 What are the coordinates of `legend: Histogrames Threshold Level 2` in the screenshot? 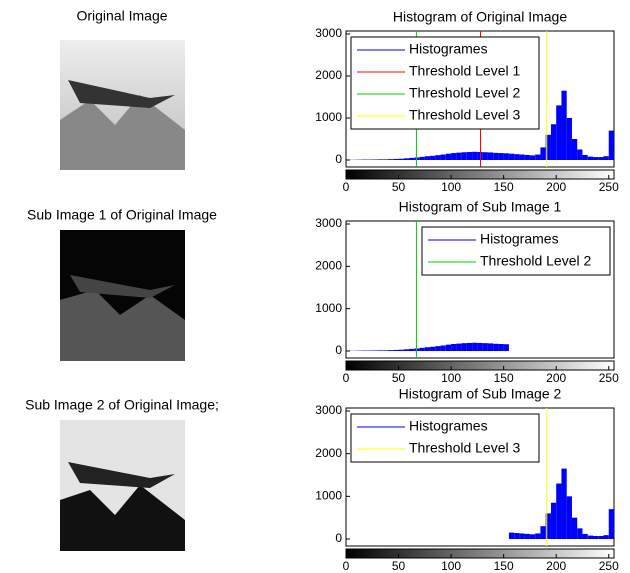 It's located at (516, 251).